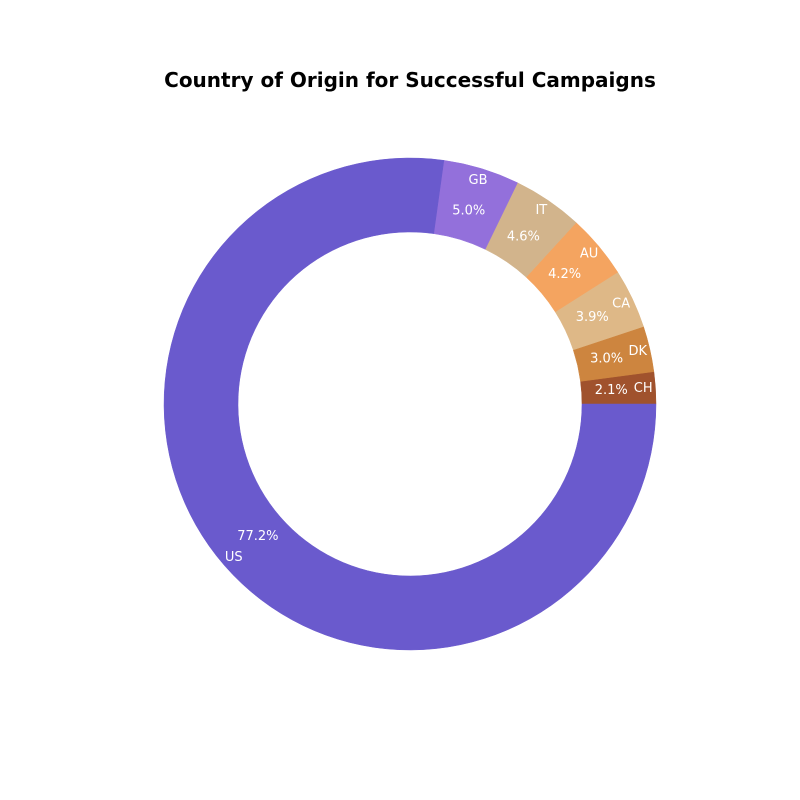 The width and height of the screenshot is (800, 800). Describe the element at coordinates (541, 210) in the screenshot. I see `slice-label-it: IT` at that location.